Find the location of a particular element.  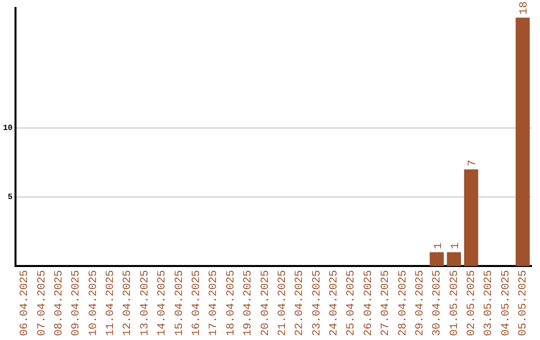

x-tick-label: 01.05.2025 is located at coordinates (454, 303).